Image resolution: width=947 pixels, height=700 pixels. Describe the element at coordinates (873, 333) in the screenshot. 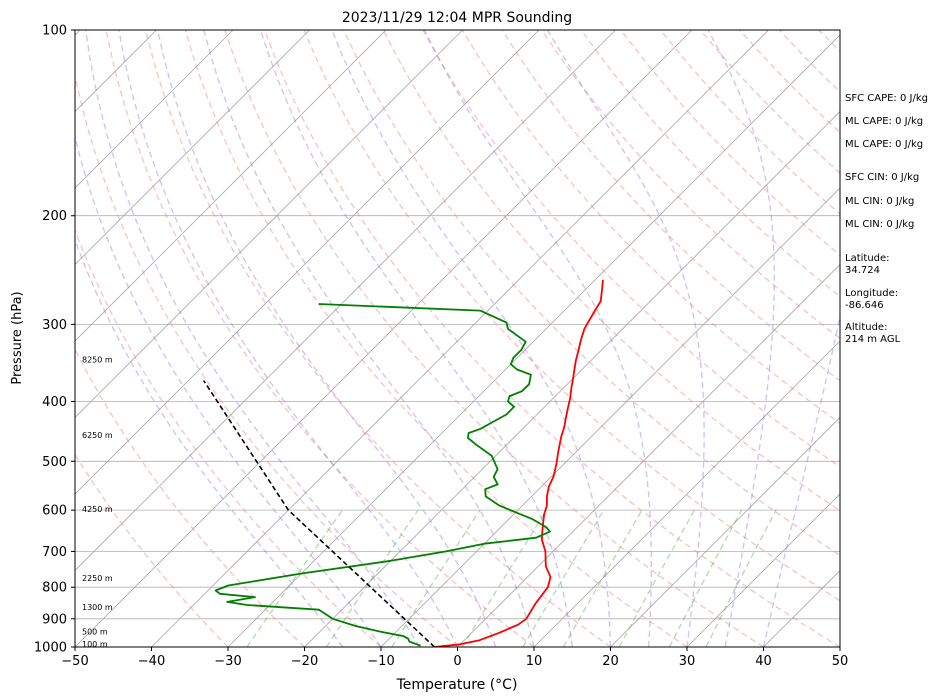

I see `altitude-text: Altitude: 214 m AGL` at that location.